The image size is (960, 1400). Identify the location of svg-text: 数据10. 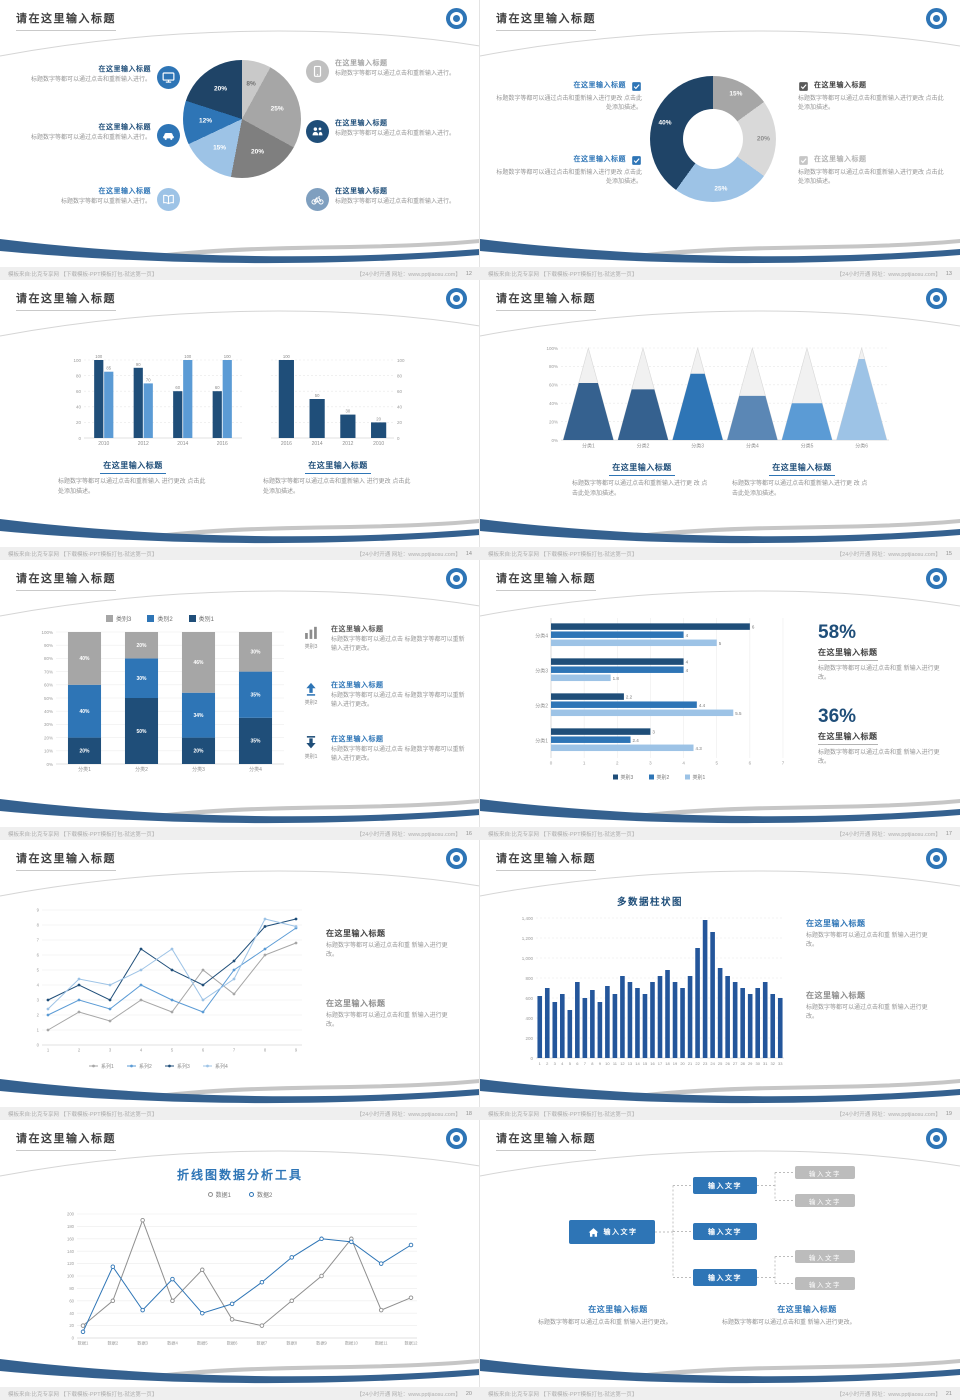
(352, 1343).